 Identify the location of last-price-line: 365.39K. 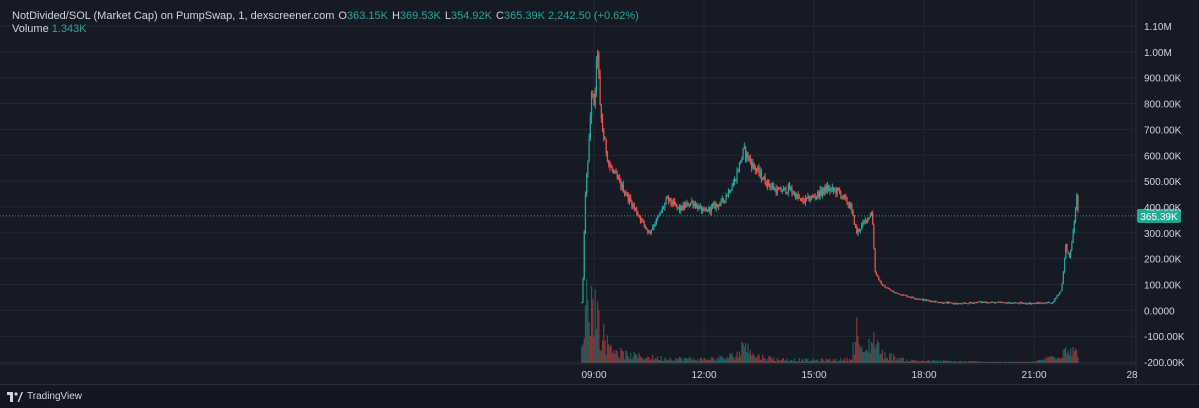
(590, 215).